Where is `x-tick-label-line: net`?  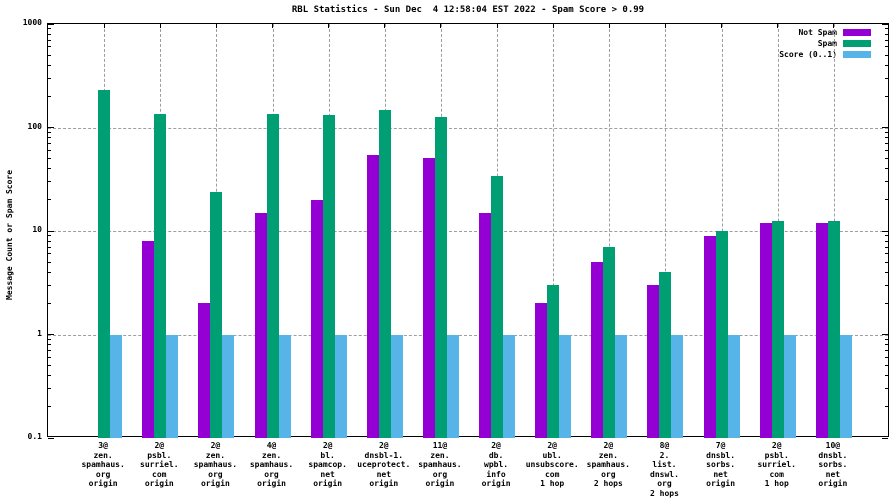 x-tick-label-line: net is located at coordinates (720, 474).